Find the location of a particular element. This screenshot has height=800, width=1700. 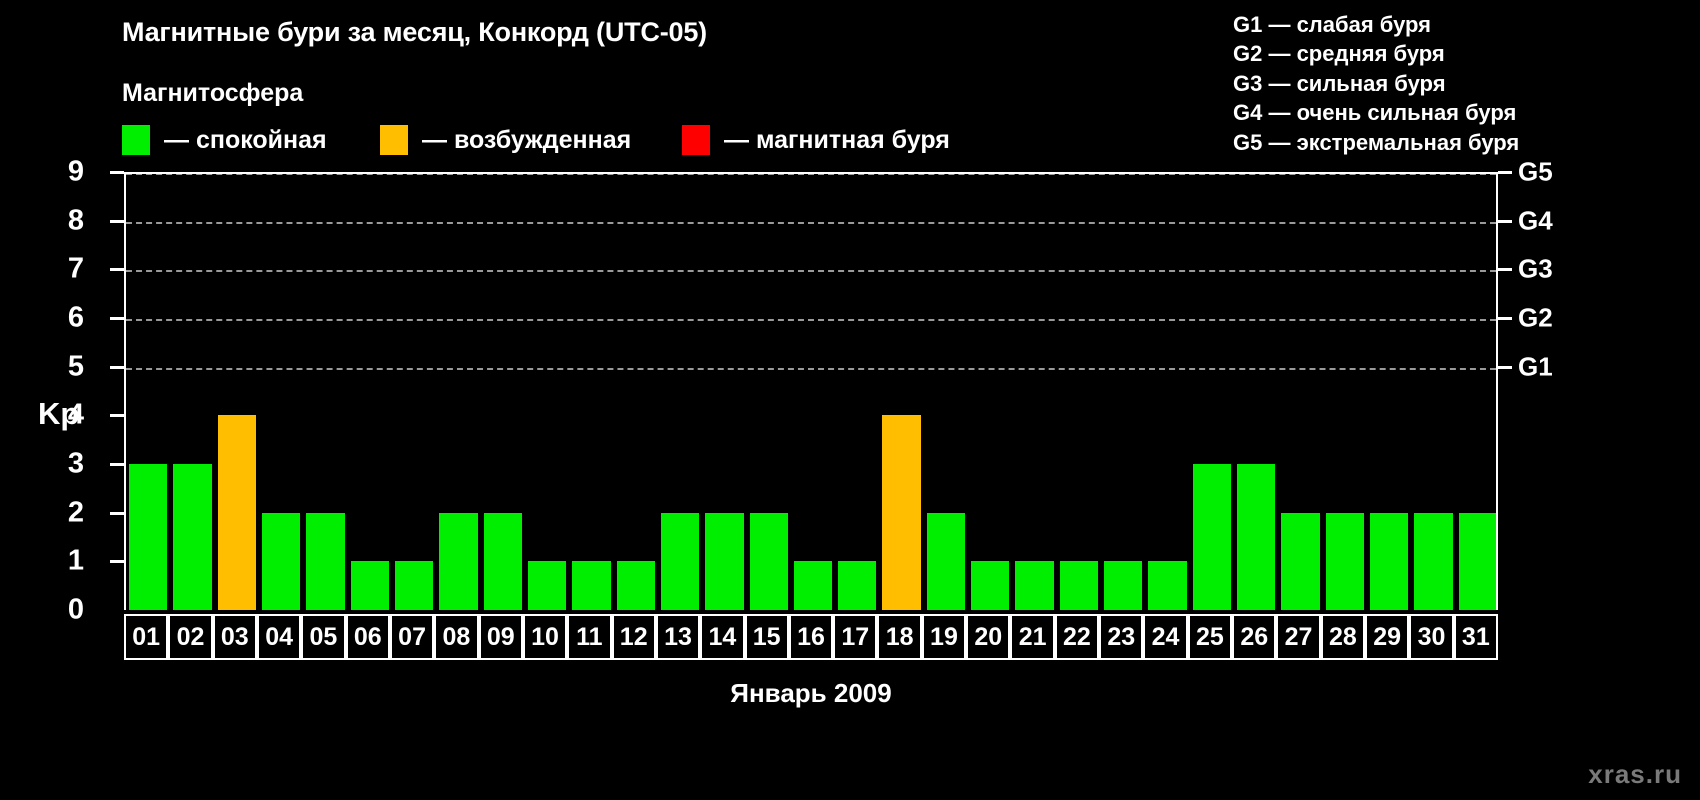

day-label: 09 is located at coordinates (500, 637).